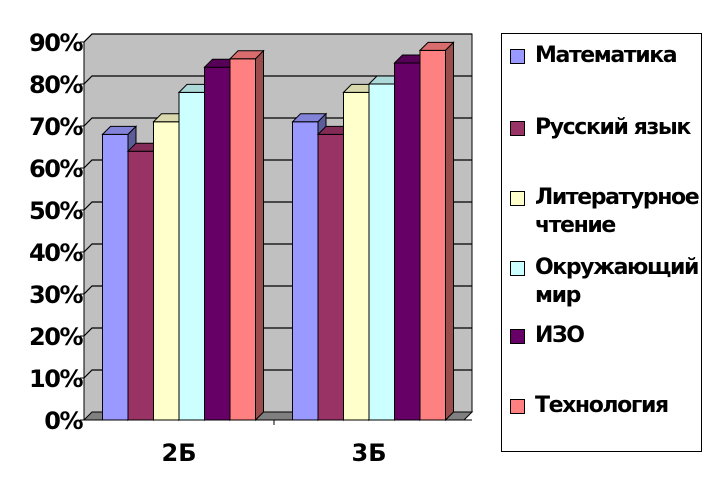  I want to click on y-tick-label: 40%, so click(56, 253).